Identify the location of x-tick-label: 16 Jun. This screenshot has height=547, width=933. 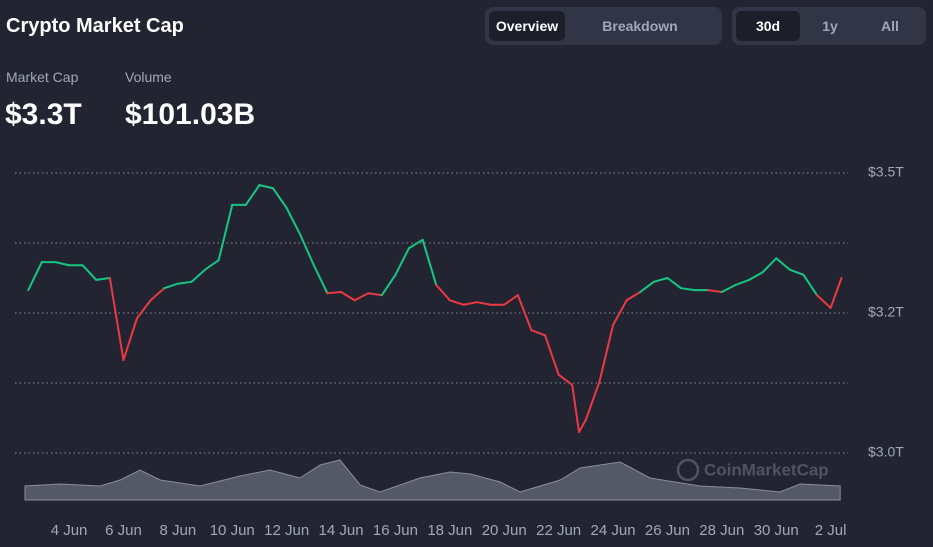
(395, 530).